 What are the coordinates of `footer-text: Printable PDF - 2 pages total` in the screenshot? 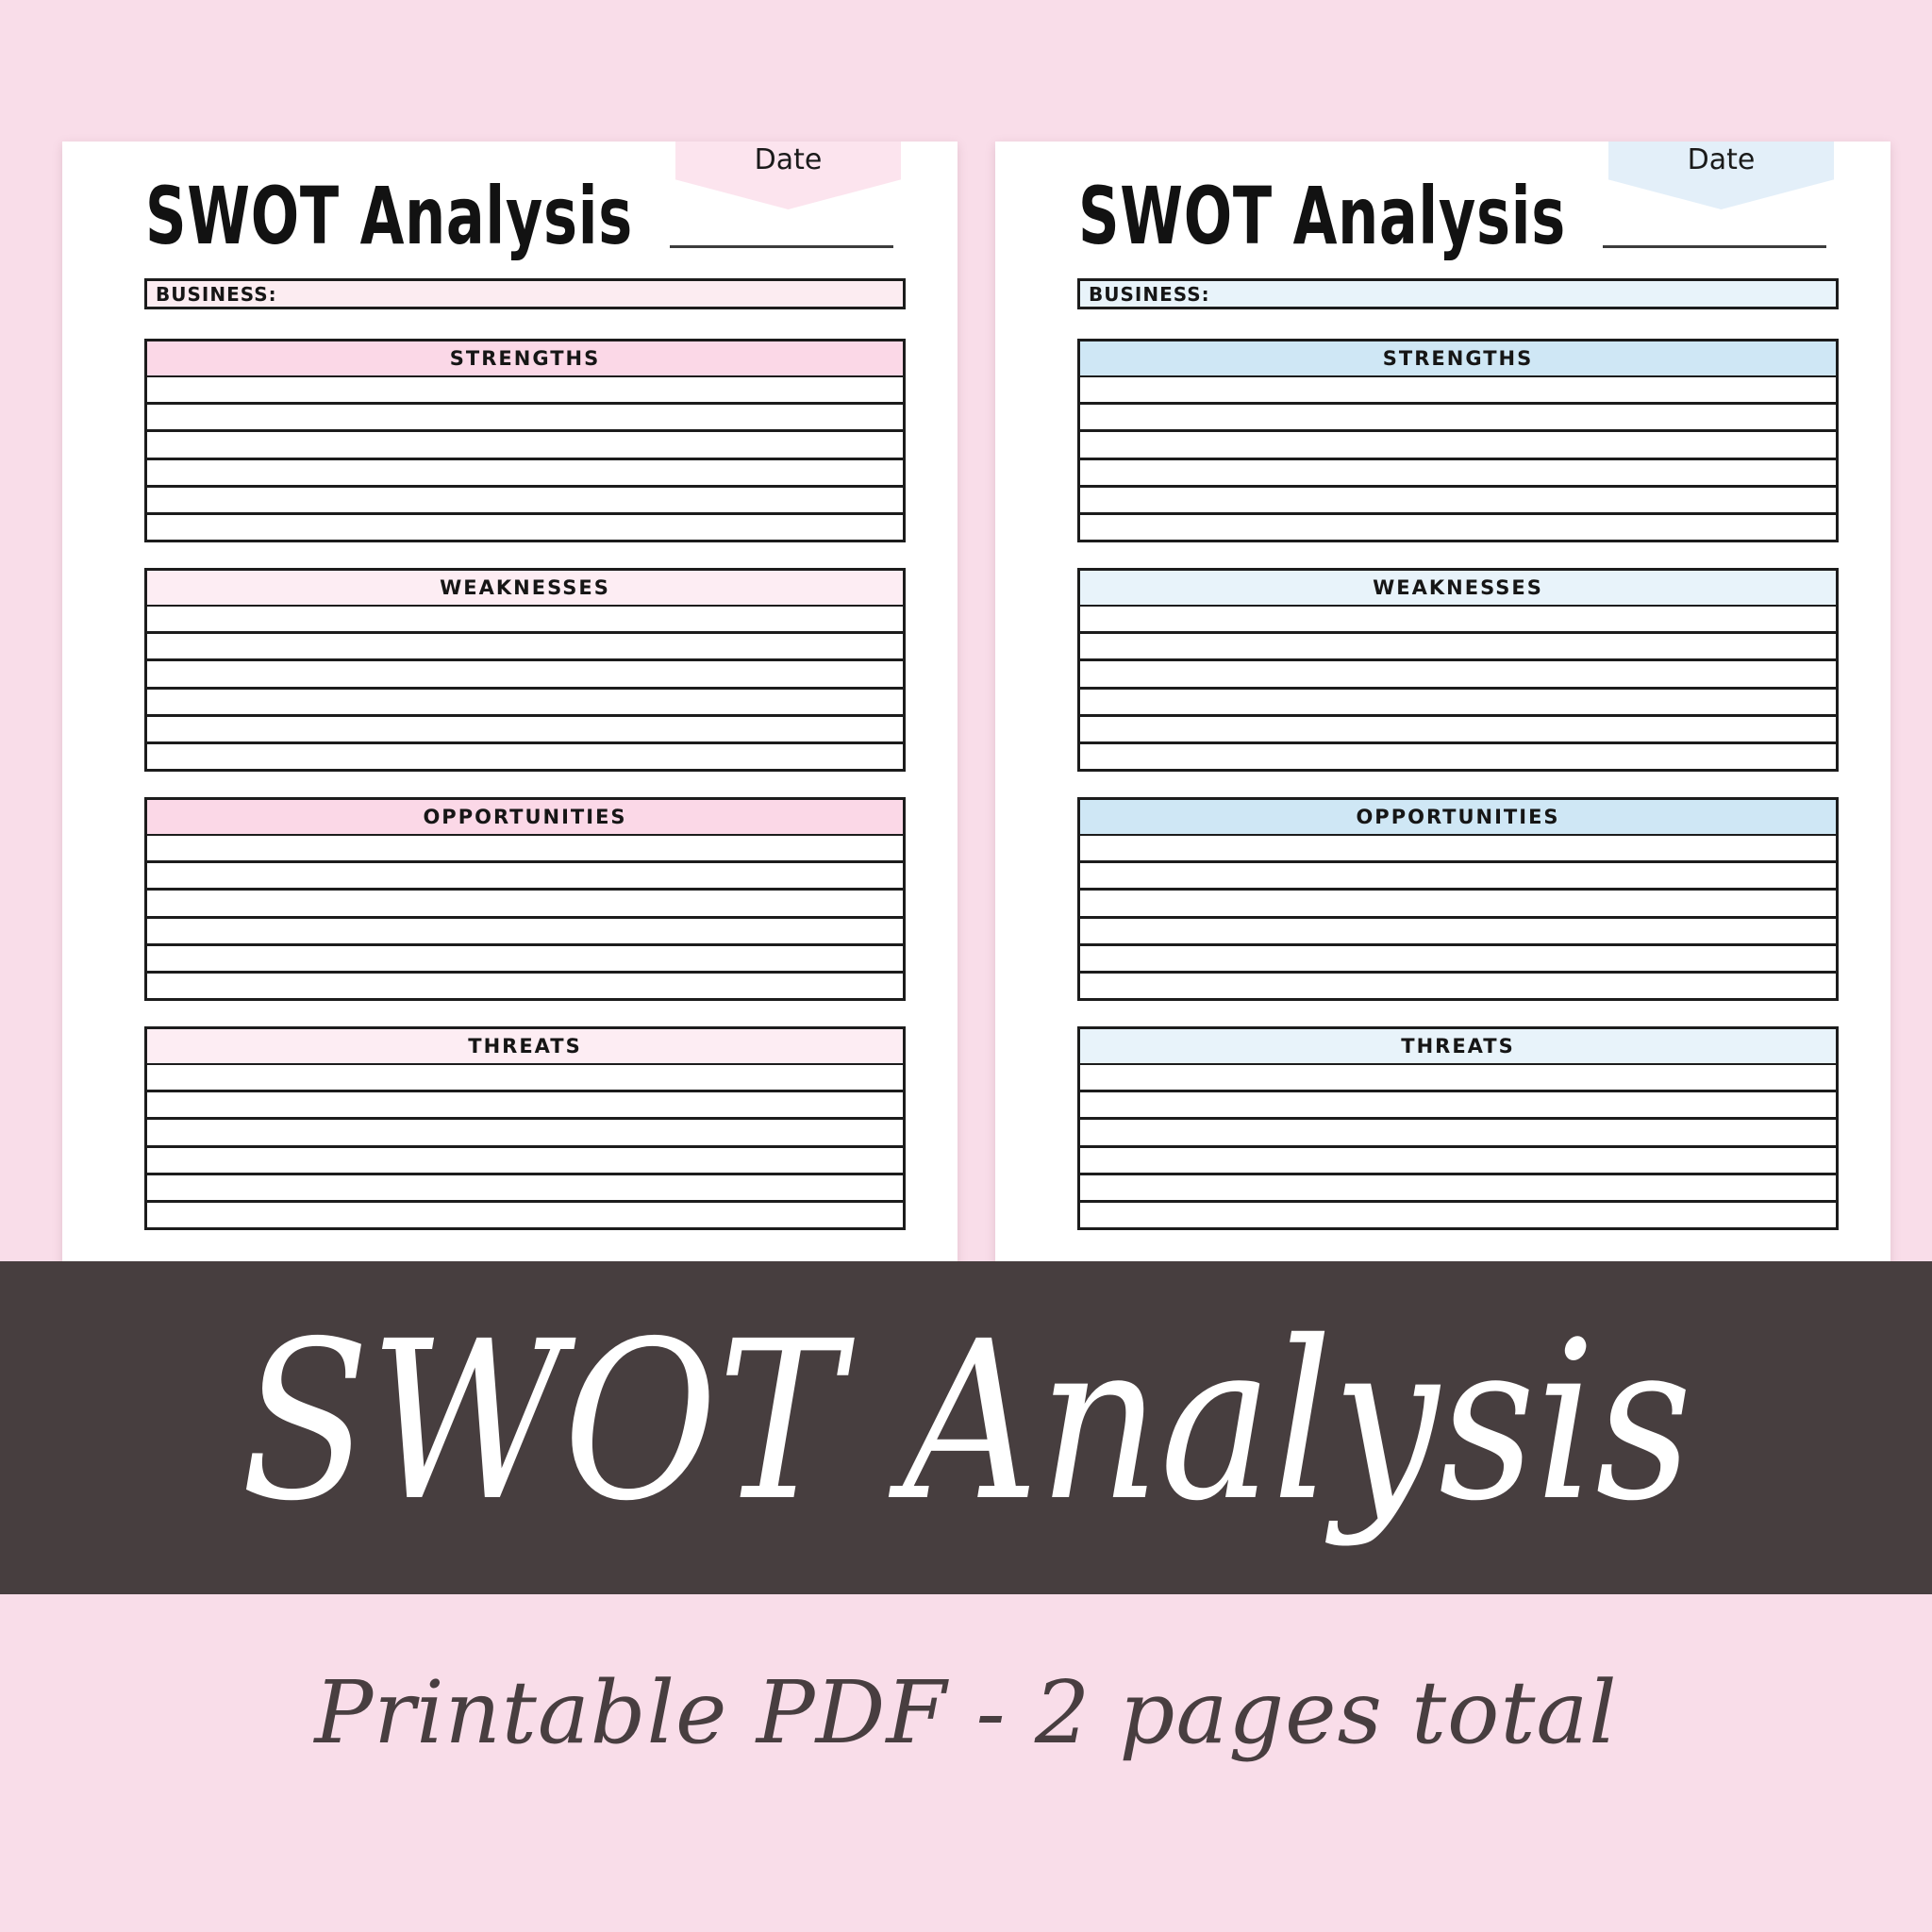 It's located at (966, 1712).